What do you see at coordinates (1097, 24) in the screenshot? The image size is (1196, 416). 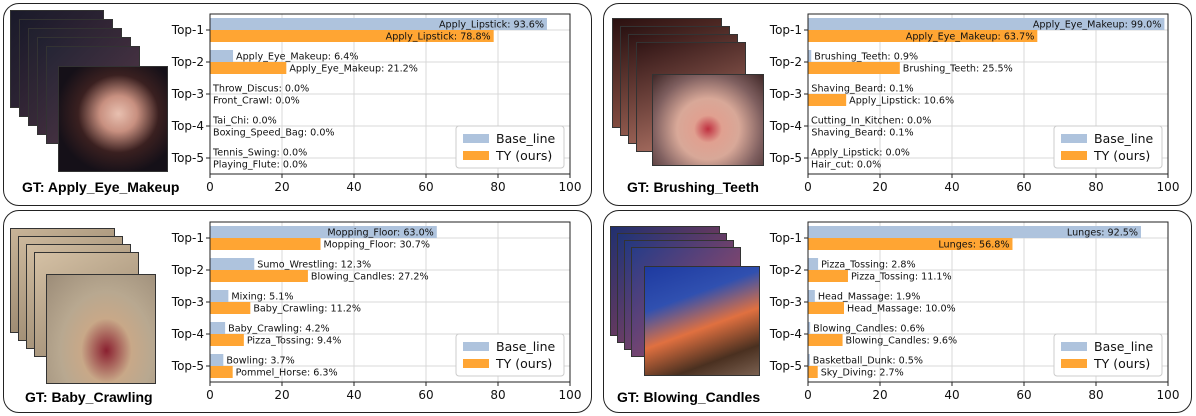 I see `bar-data-label: Apply_Eye_Makeup: 99.0%` at bounding box center [1097, 24].